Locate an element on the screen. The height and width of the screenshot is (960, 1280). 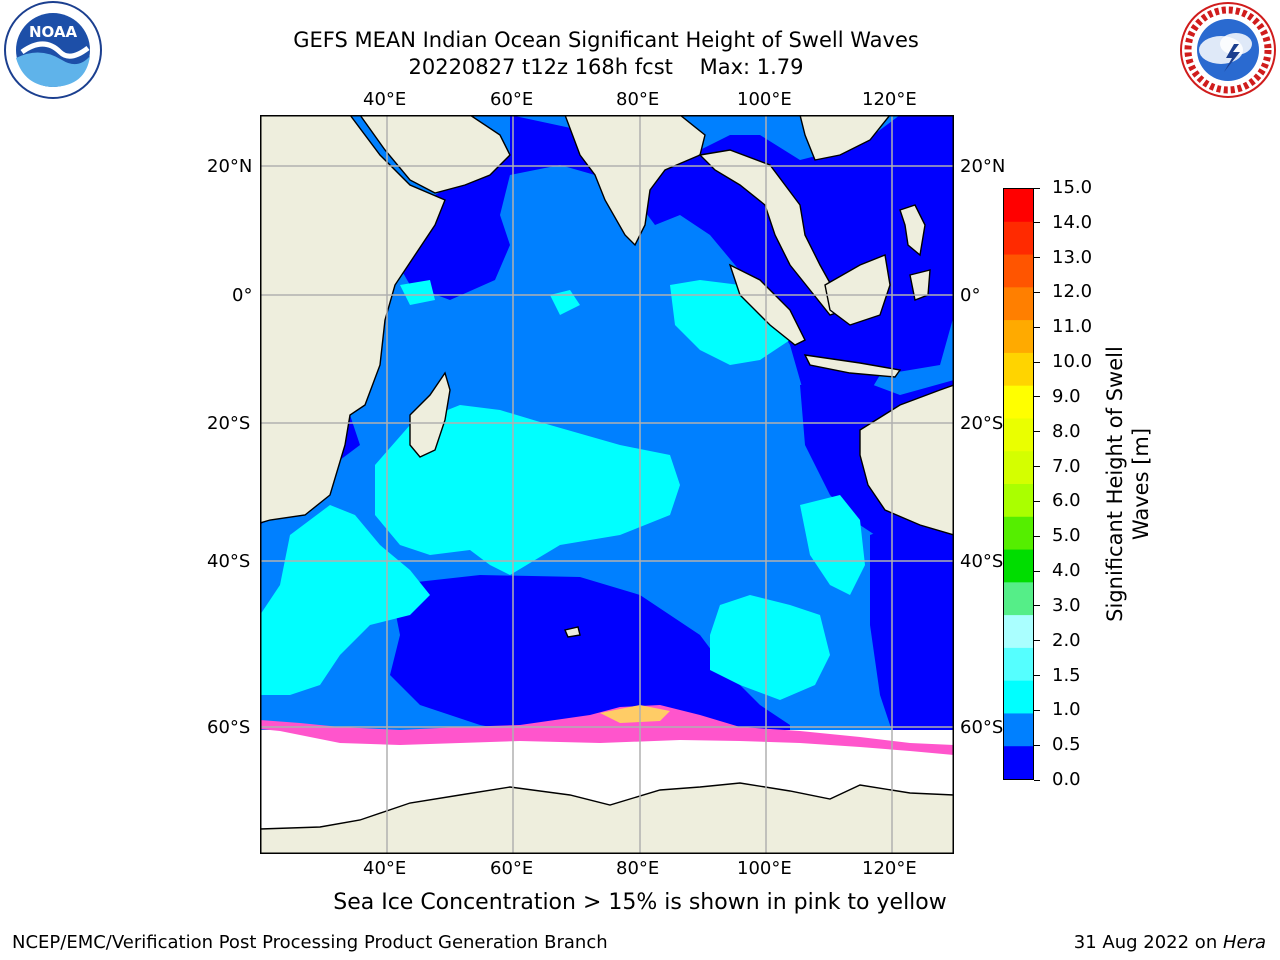
noaa-logo-text: NOAA is located at coordinates (53, 32).